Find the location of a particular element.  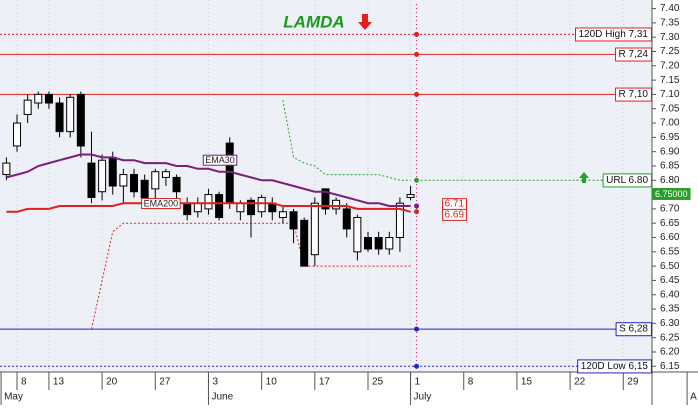

stop-line is located at coordinates (346, 140).